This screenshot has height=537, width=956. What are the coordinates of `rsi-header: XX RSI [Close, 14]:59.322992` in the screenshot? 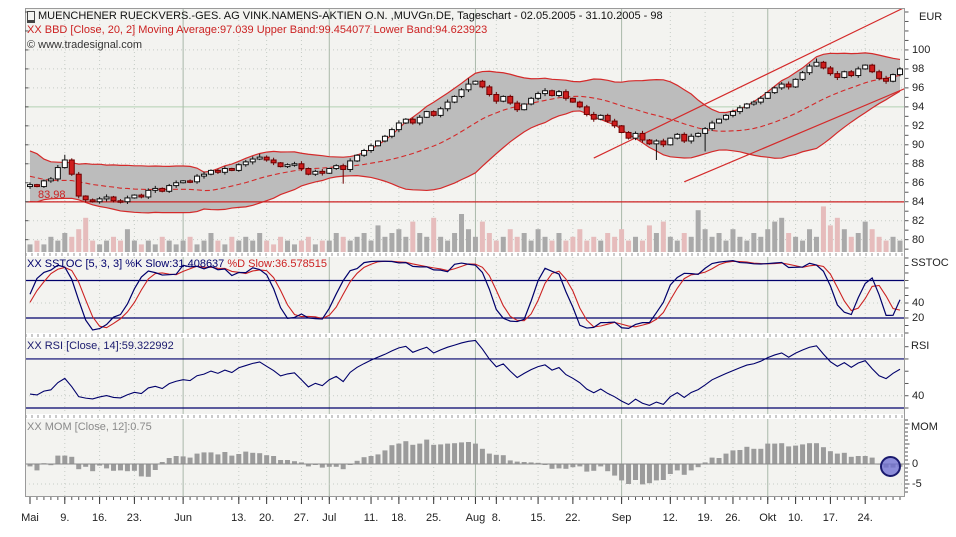 It's located at (100, 346).